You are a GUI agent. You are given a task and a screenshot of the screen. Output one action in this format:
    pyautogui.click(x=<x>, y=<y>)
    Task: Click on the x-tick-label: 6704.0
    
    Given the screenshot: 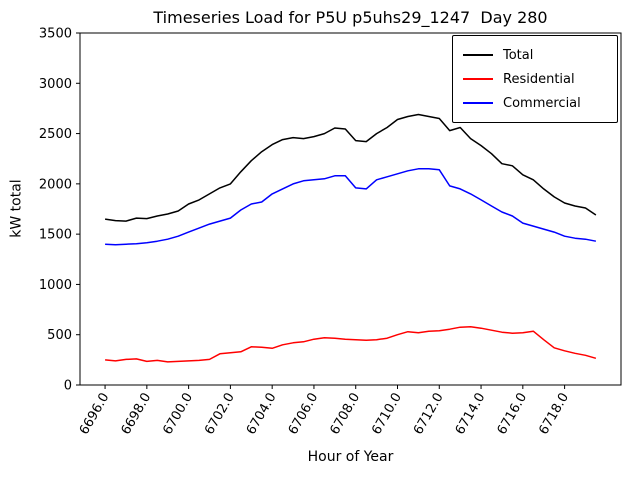 What is the action you would take?
    pyautogui.click(x=262, y=414)
    